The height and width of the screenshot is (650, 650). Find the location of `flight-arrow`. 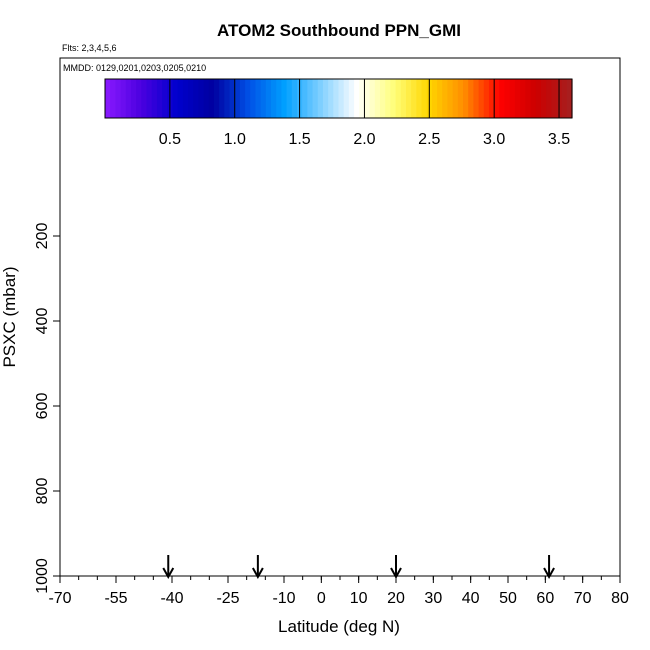

flight-arrow is located at coordinates (257, 567).